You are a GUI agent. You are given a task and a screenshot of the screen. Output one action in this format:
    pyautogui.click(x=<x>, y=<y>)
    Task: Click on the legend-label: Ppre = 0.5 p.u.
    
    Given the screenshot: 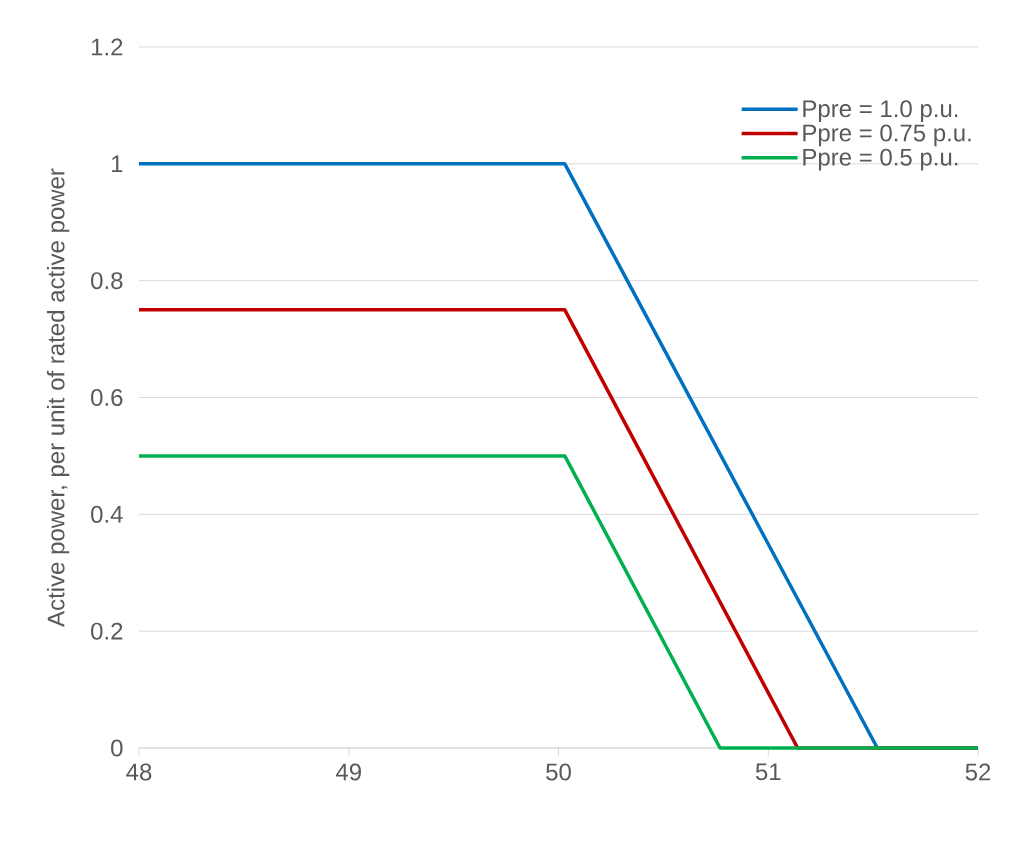 What is the action you would take?
    pyautogui.click(x=880, y=159)
    